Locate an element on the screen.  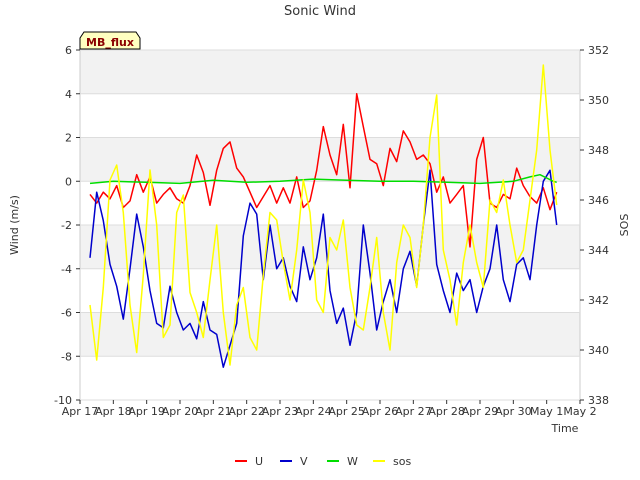
x-tick-label: Apr 24 is located at coordinates (313, 411).